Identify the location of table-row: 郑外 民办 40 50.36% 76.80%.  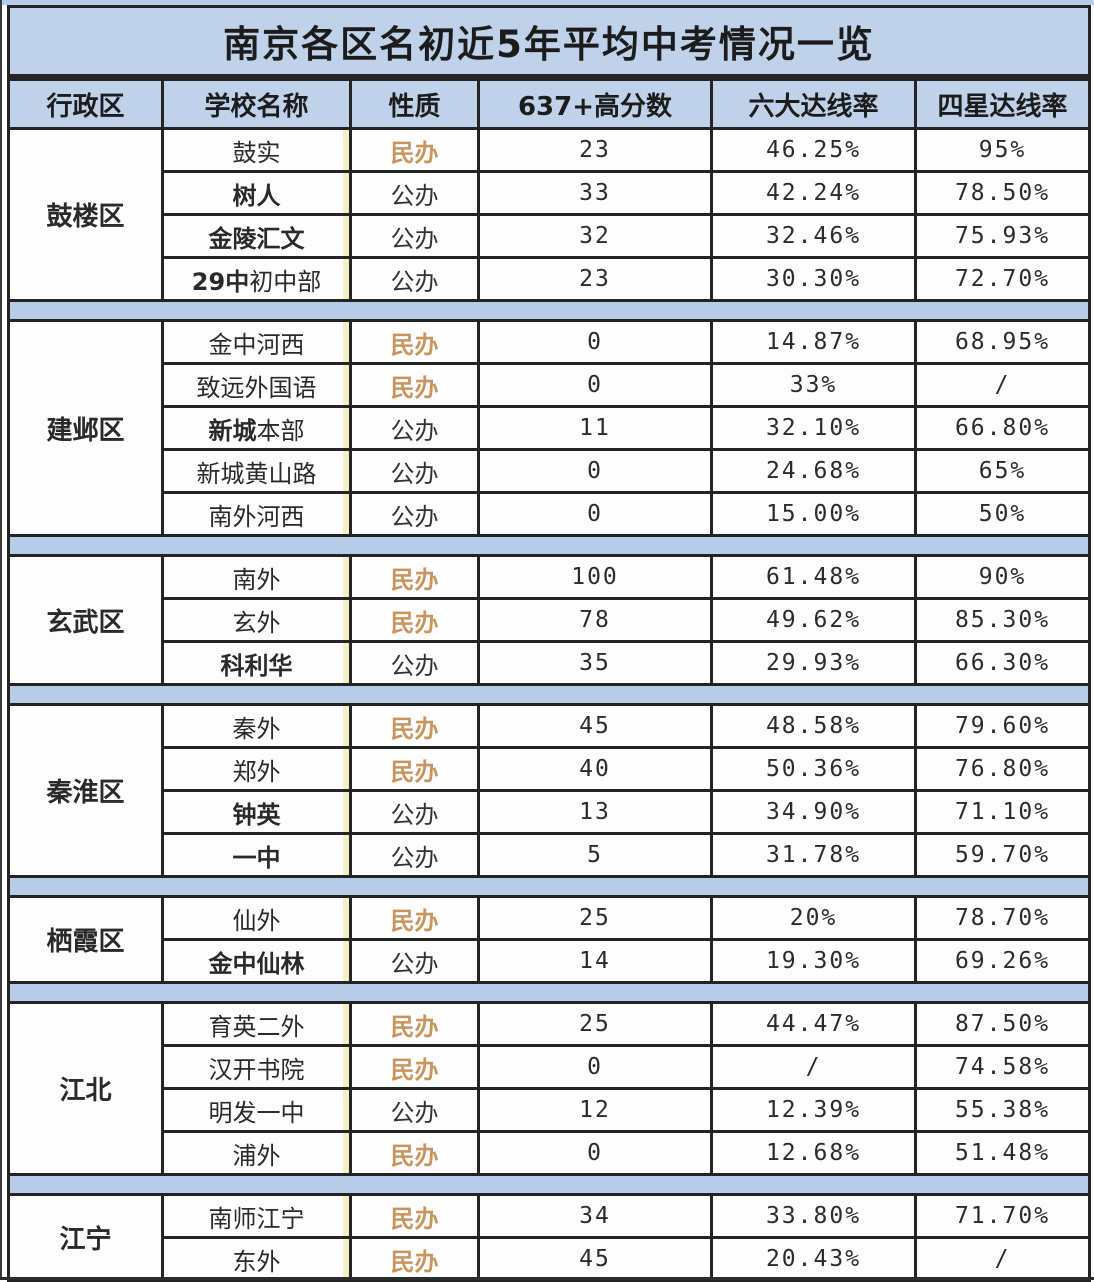
(550, 769).